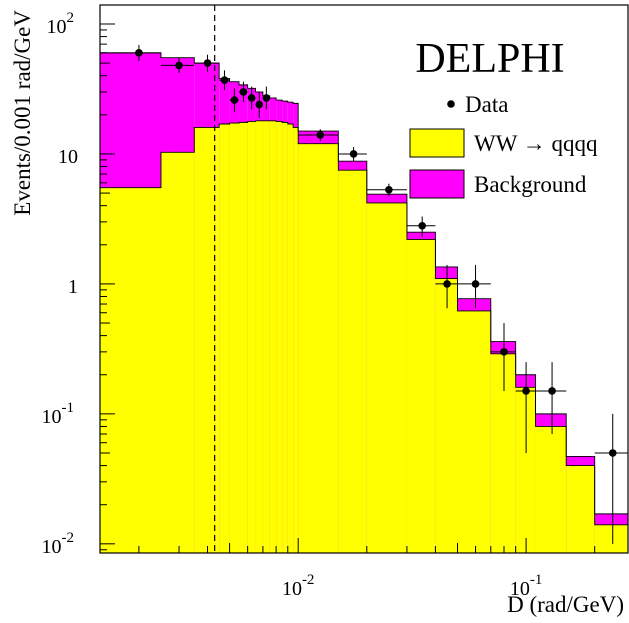 Image resolution: width=629 pixels, height=623 pixels. I want to click on legend-data-label: Data, so click(486, 104).